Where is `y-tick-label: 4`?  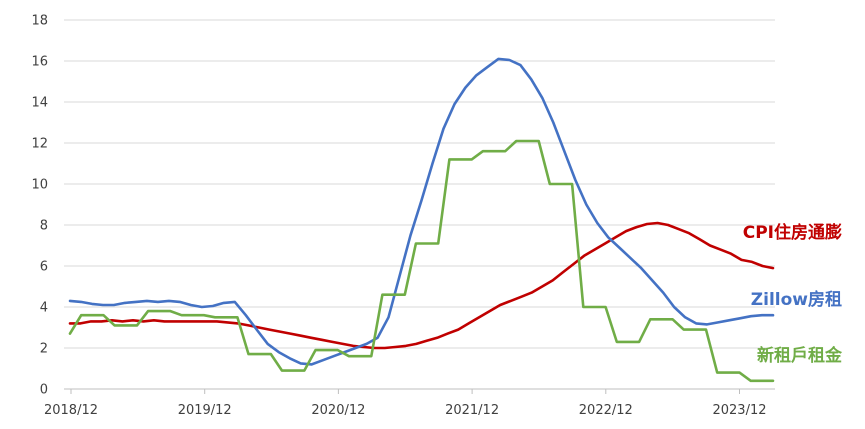 y-tick-label: 4 is located at coordinates (44, 308).